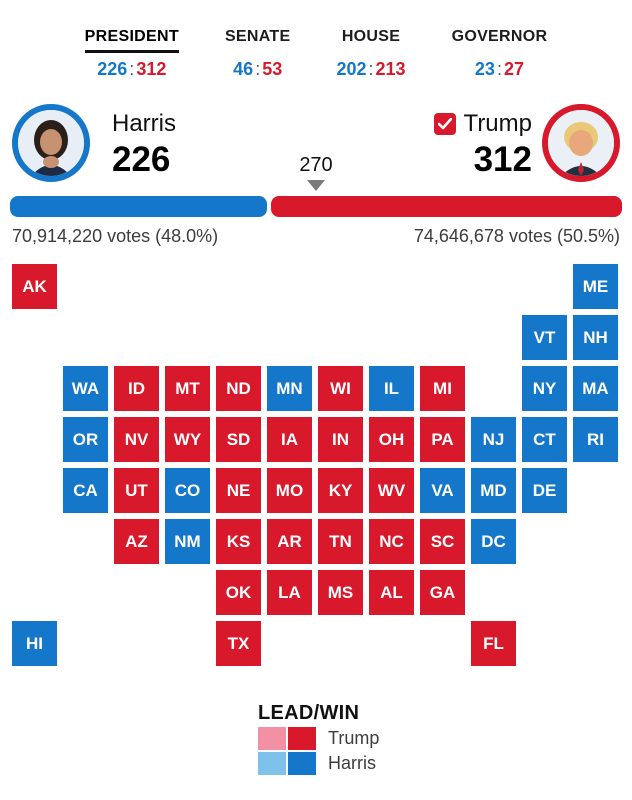 This screenshot has height=800, width=632. What do you see at coordinates (289, 490) in the screenshot?
I see `state-tile-mo: MO` at bounding box center [289, 490].